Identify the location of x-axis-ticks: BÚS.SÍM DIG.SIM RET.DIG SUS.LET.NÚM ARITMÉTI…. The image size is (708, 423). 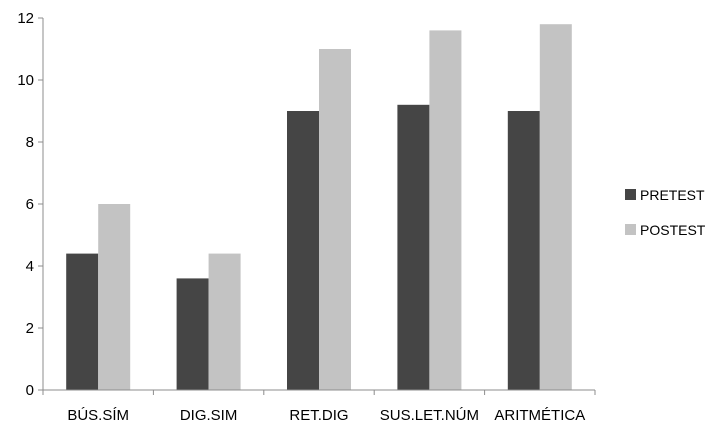
(319, 406).